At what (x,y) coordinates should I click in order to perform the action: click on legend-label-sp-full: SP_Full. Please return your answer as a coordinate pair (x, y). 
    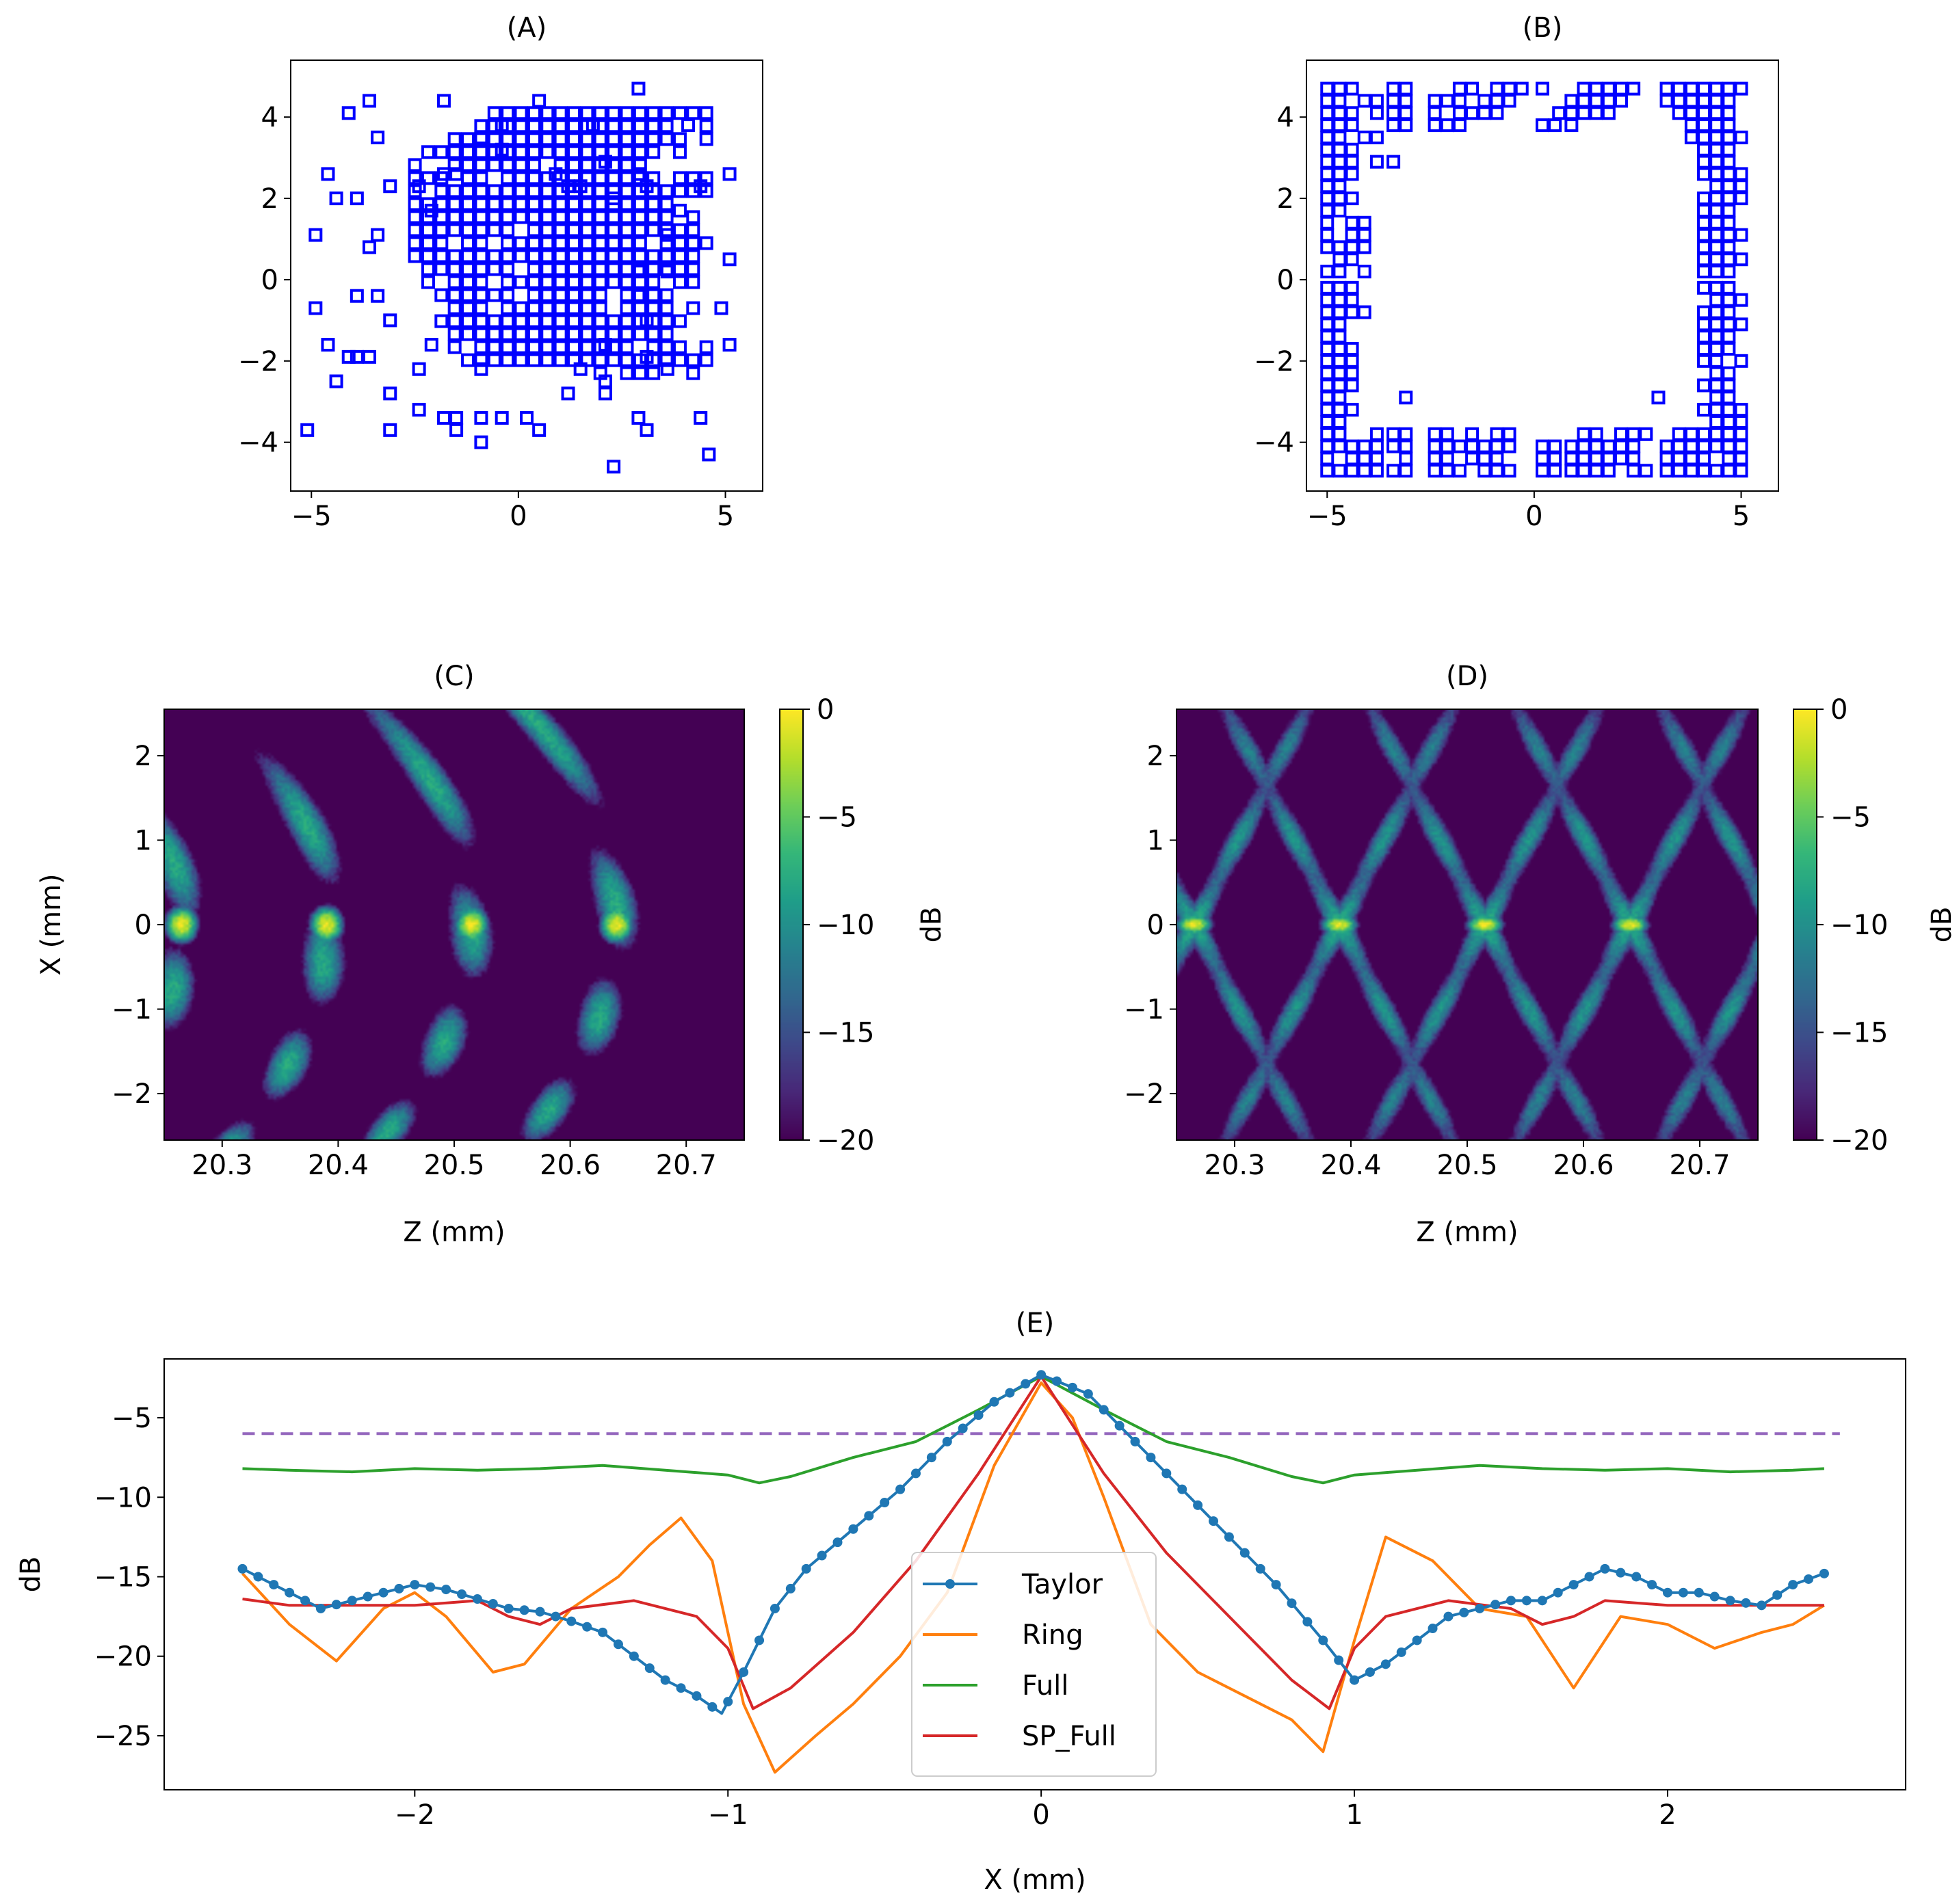
    Looking at the image, I should click on (1069, 1736).